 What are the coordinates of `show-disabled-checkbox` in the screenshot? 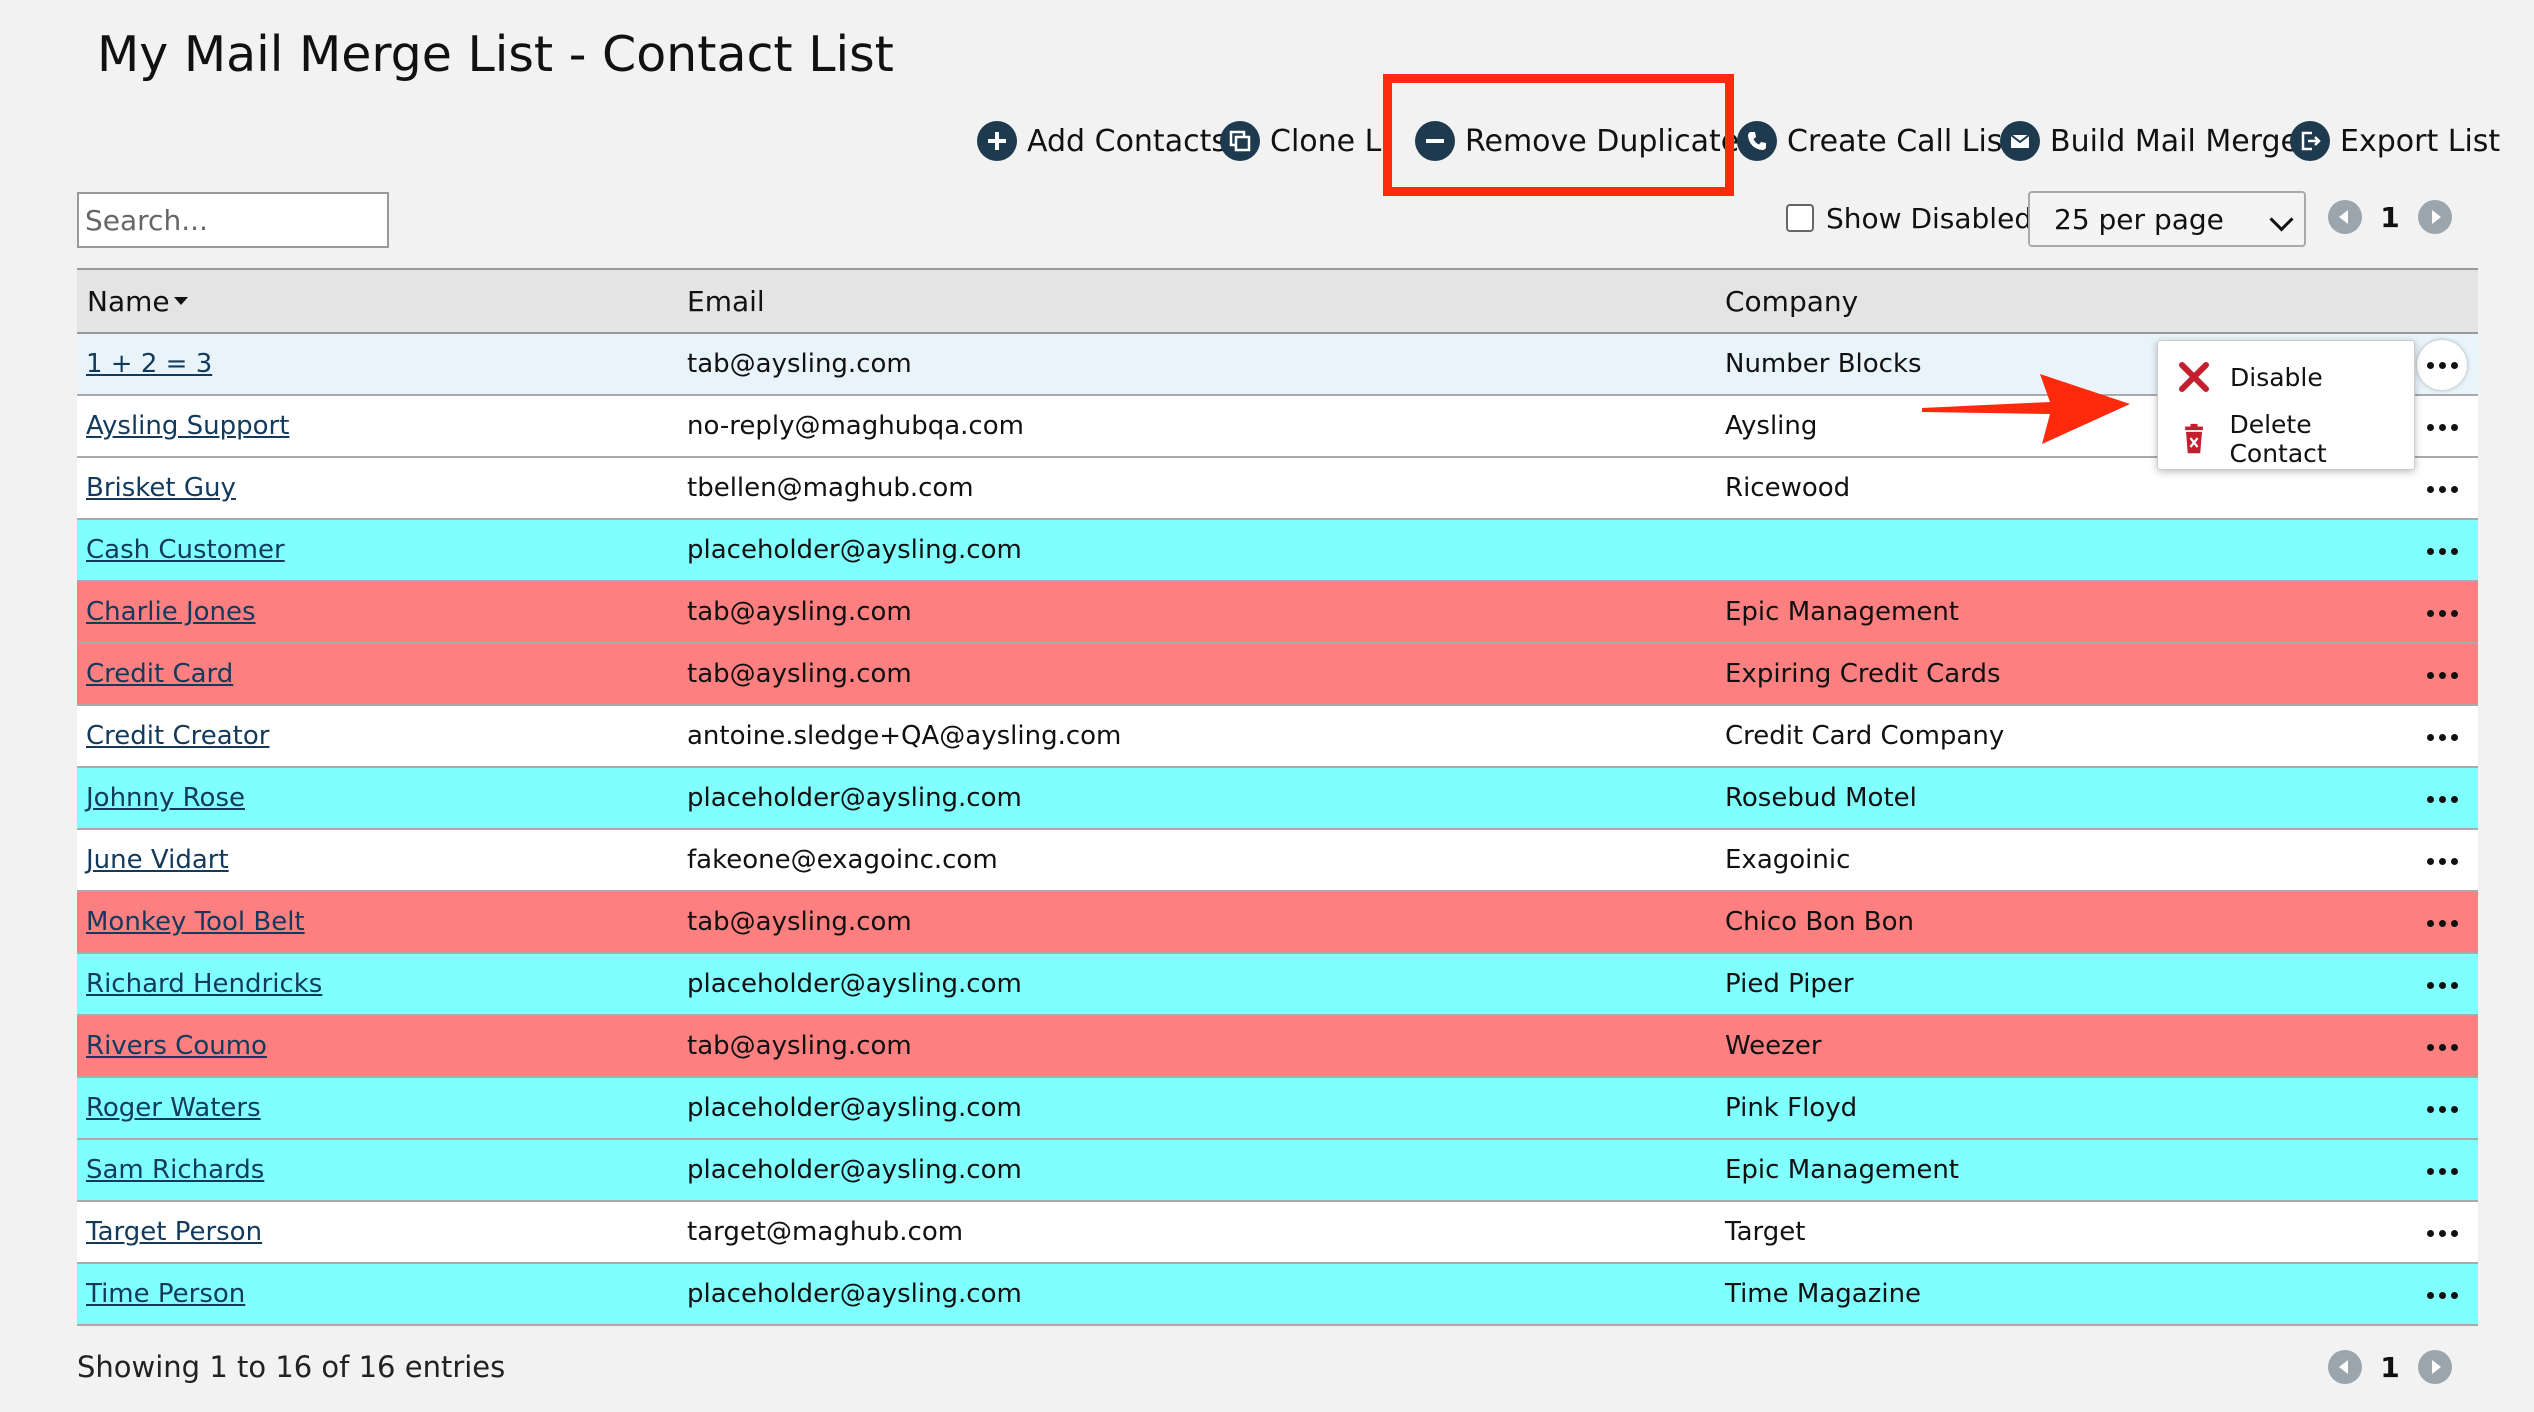 It's located at (1800, 218).